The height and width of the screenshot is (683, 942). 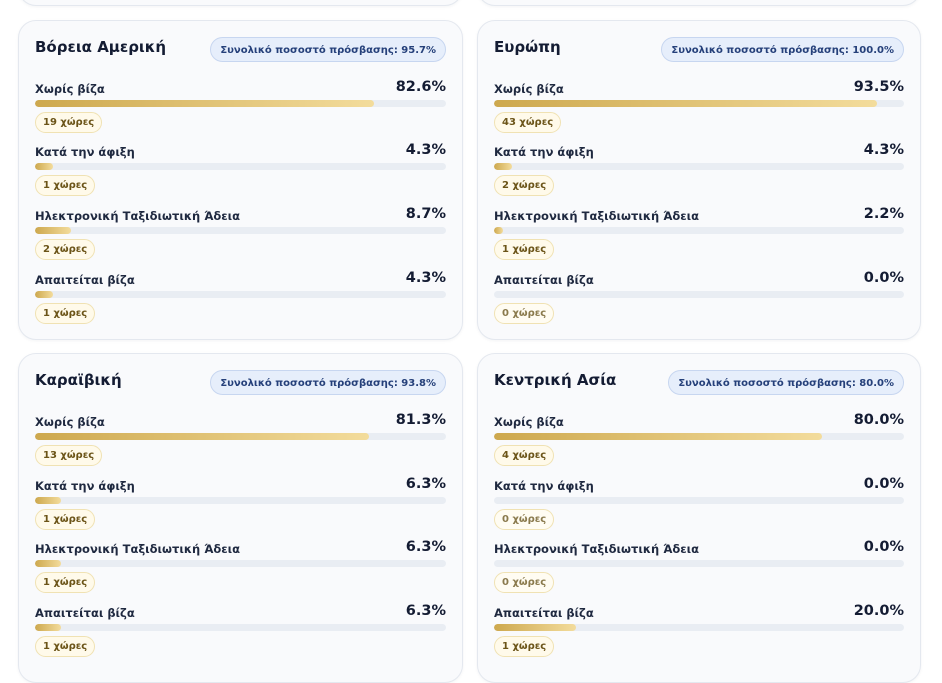 I want to click on row-percent: 20.0%, so click(x=878, y=611).